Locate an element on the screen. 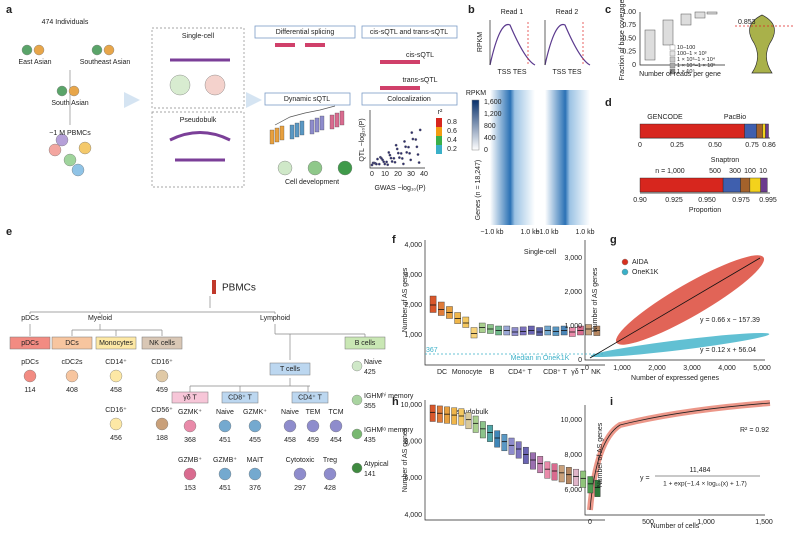 The height and width of the screenshot is (535, 800). label: y = is located at coordinates (645, 478).